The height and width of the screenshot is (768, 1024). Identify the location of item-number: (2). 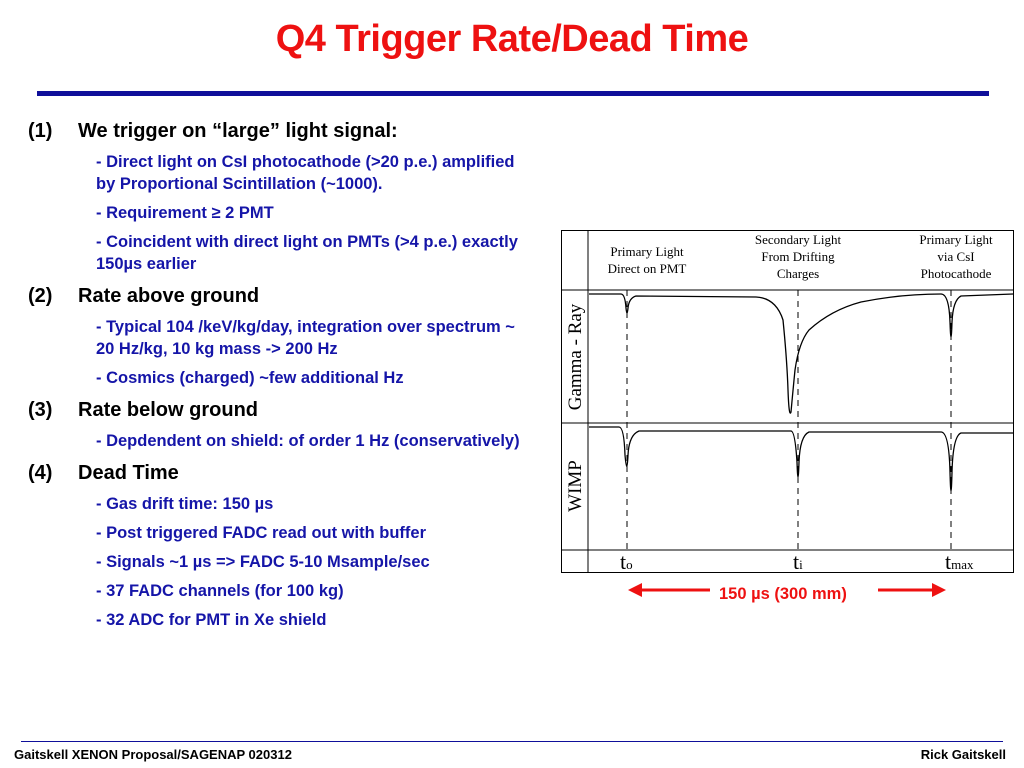
(40, 296).